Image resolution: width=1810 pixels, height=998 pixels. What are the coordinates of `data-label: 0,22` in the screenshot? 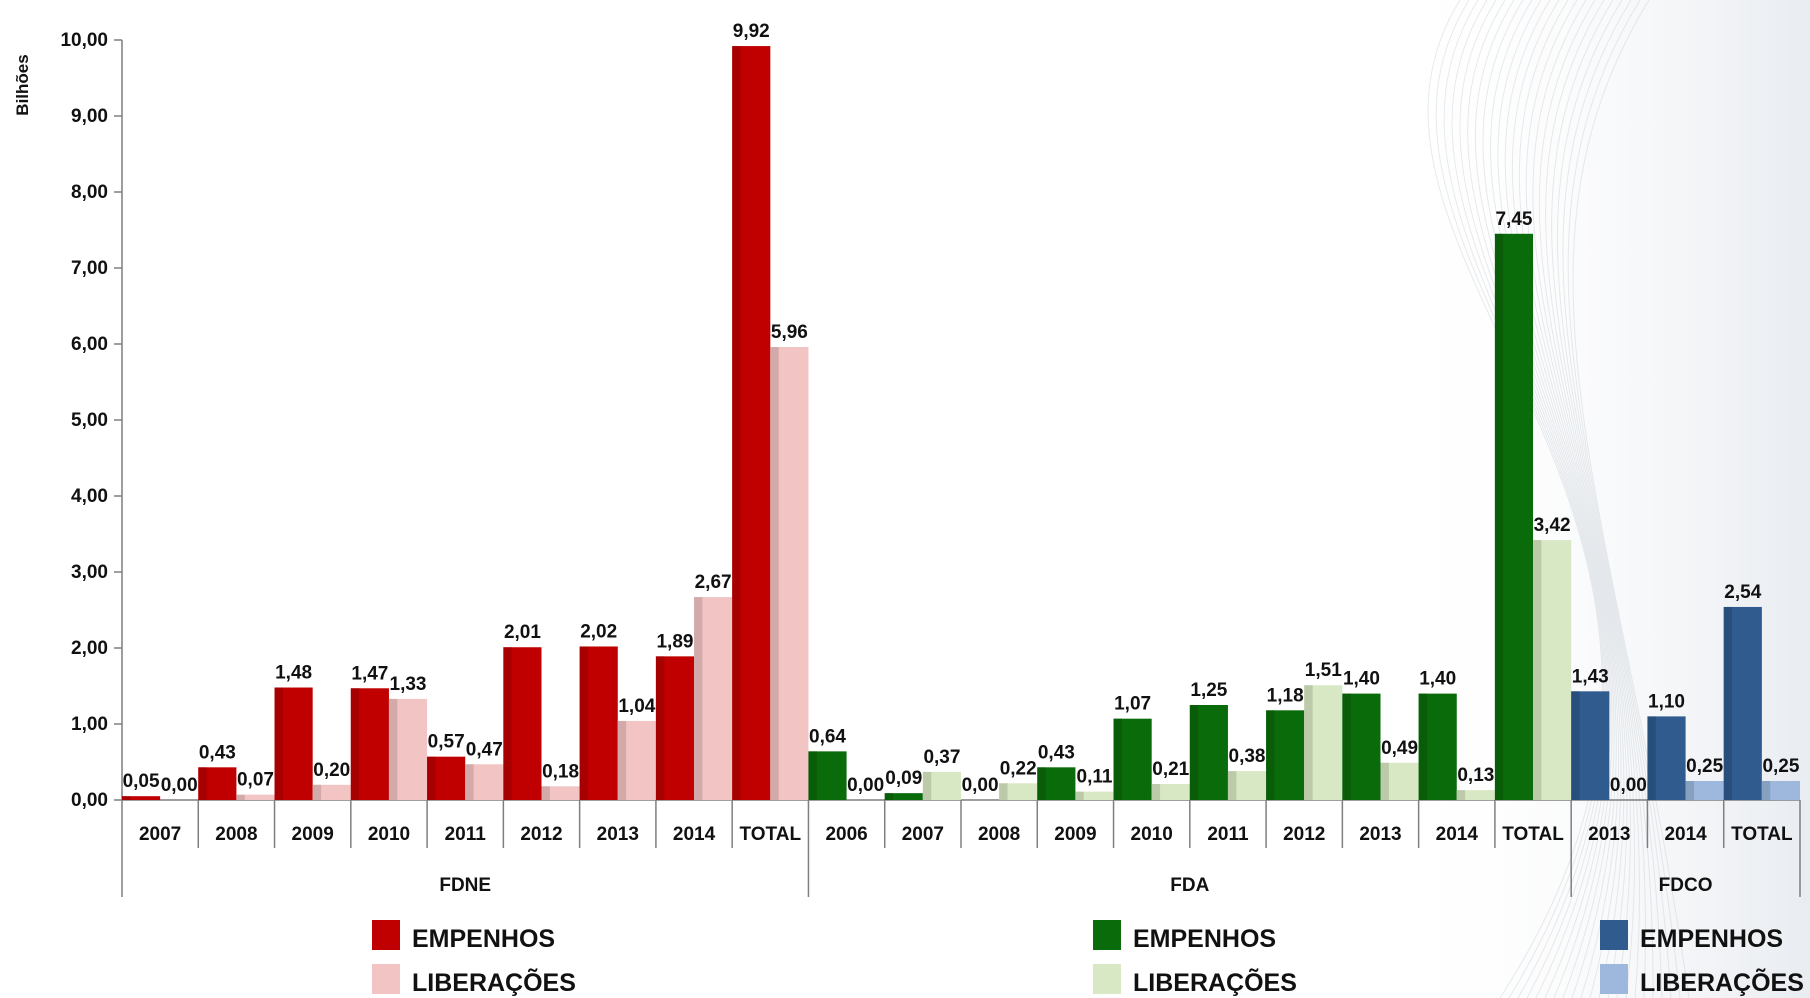 It's located at (1018, 768).